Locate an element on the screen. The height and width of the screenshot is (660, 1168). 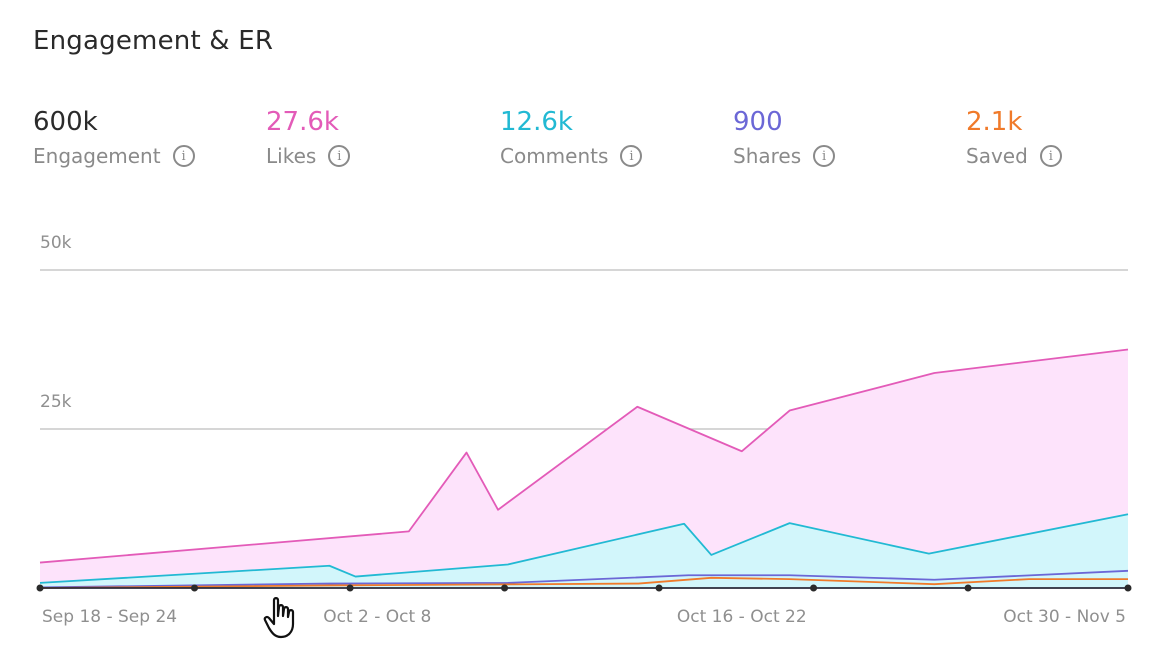
comments-line is located at coordinates (584, 548).